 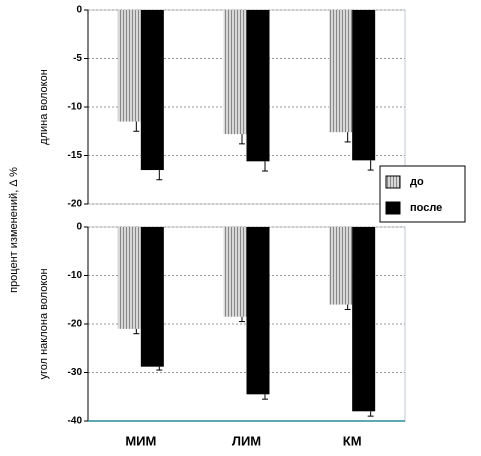 What do you see at coordinates (77, 58) in the screenshot?
I see `y-tick-label: -5` at bounding box center [77, 58].